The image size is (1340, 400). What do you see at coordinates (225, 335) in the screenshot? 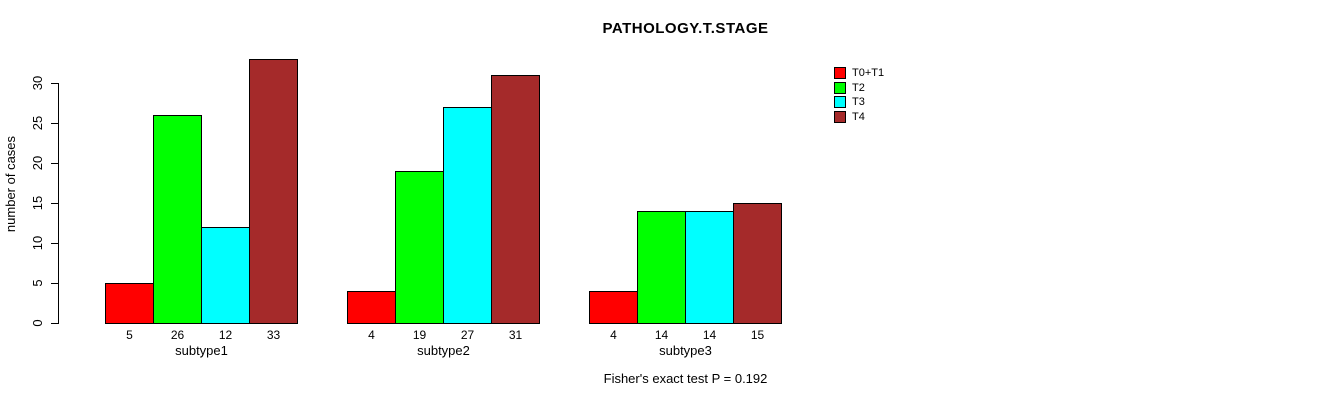
I see `bar-value-label: 12` at bounding box center [225, 335].